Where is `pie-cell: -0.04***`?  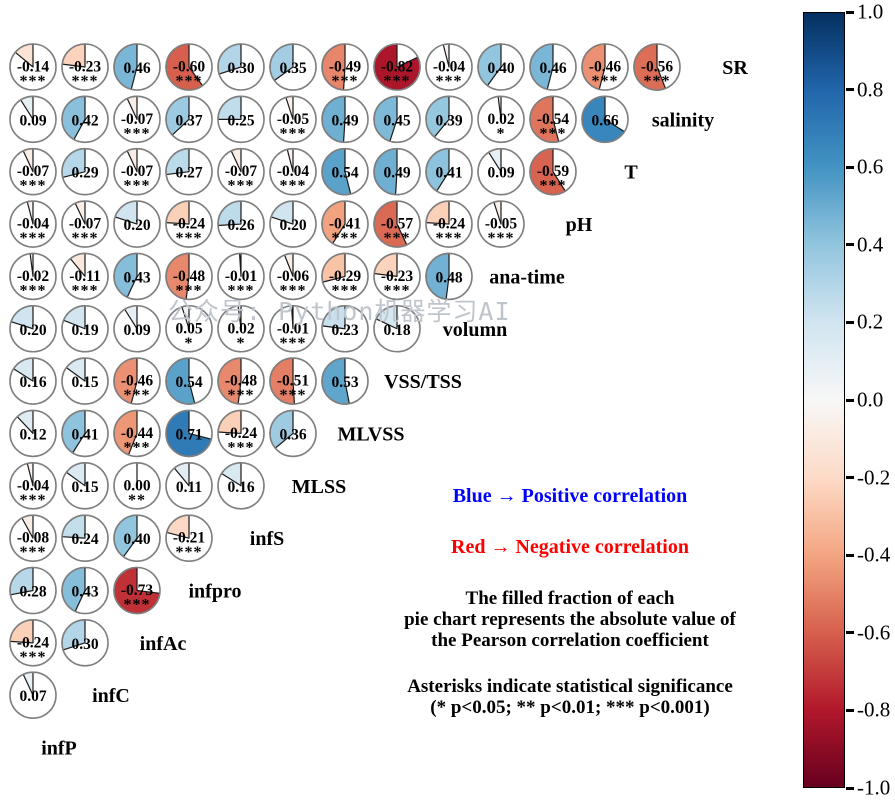
pie-cell: -0.04*** is located at coordinates (293, 171).